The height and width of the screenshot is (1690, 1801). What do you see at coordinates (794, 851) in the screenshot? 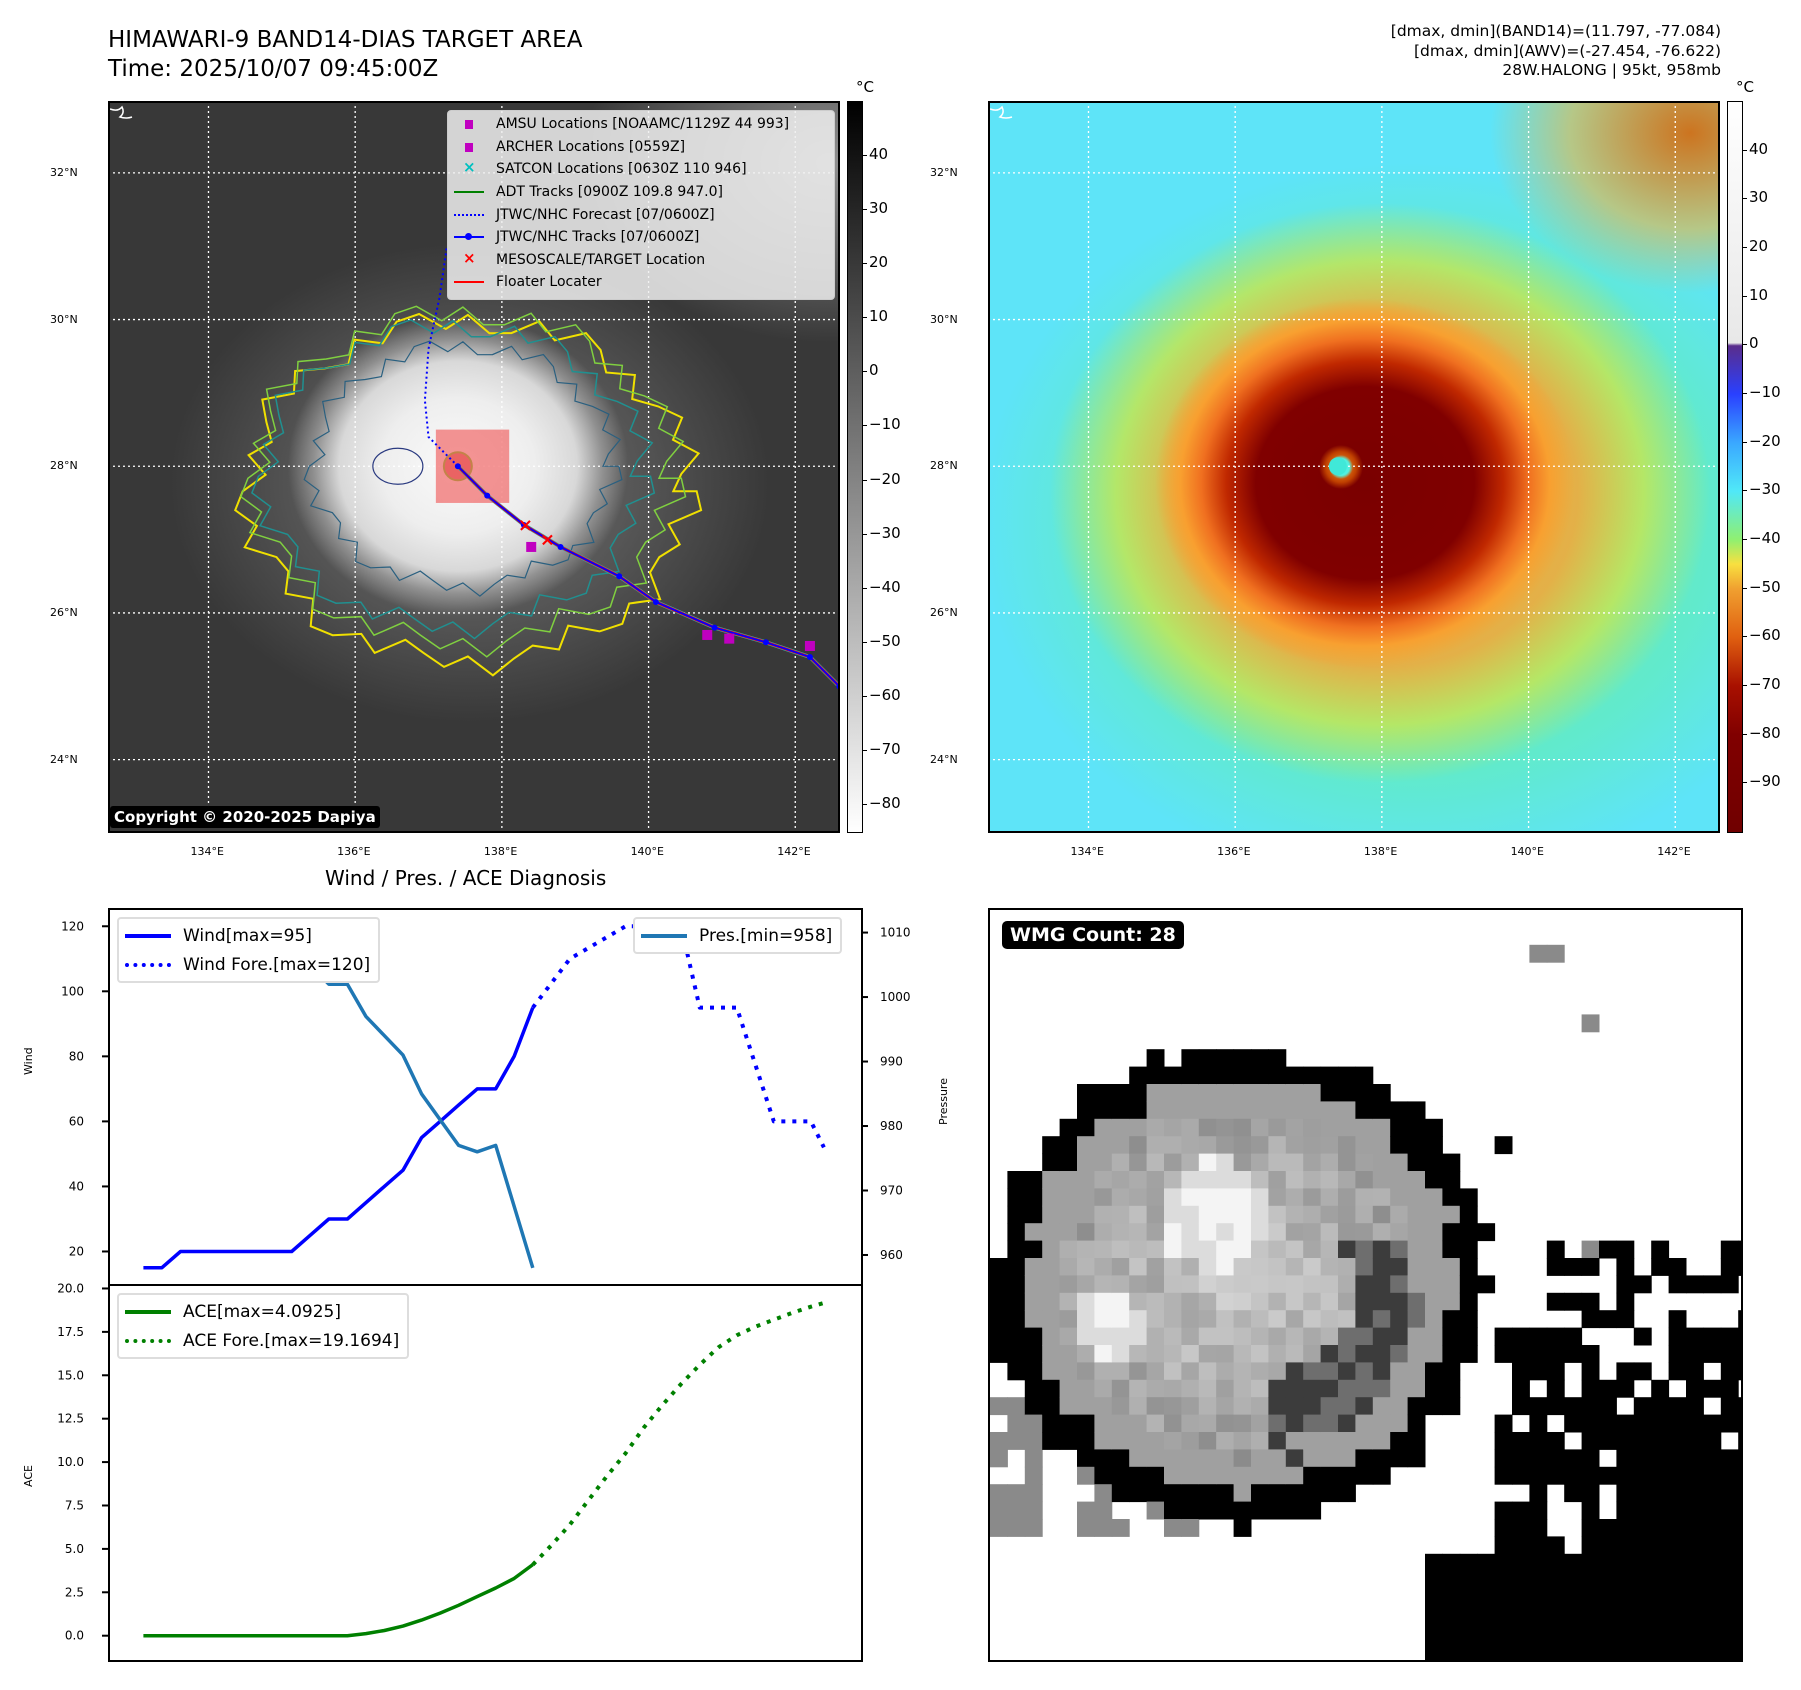
I see `lon-tick-label: 142°E` at bounding box center [794, 851].